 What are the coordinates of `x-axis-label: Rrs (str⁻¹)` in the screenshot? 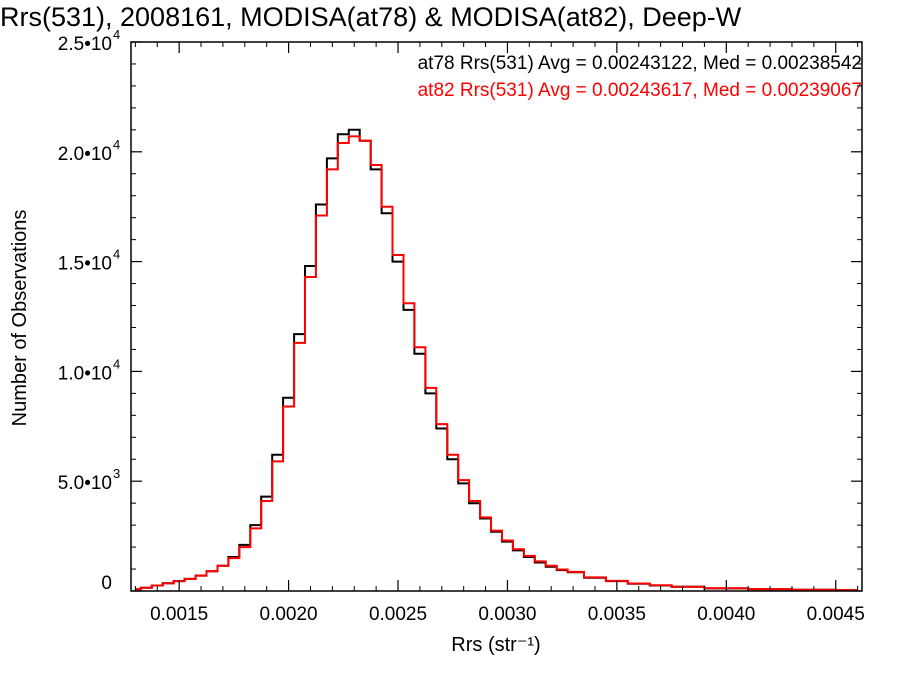 It's located at (495, 645).